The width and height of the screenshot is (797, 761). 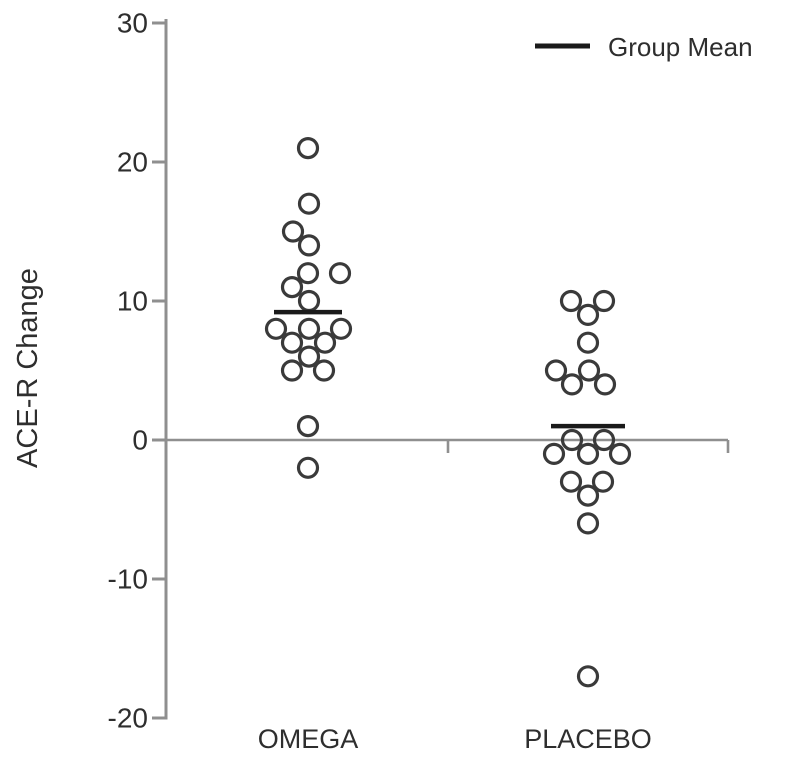 I want to click on y-axis-title: ACE-R Change, so click(x=28, y=368).